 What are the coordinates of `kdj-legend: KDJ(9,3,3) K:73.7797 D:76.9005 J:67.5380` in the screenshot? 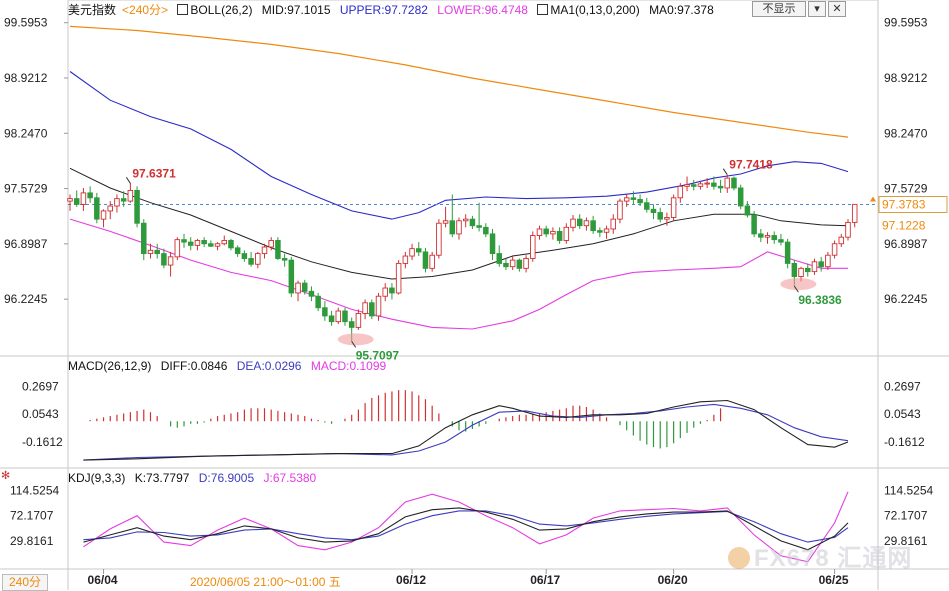 It's located at (195, 478).